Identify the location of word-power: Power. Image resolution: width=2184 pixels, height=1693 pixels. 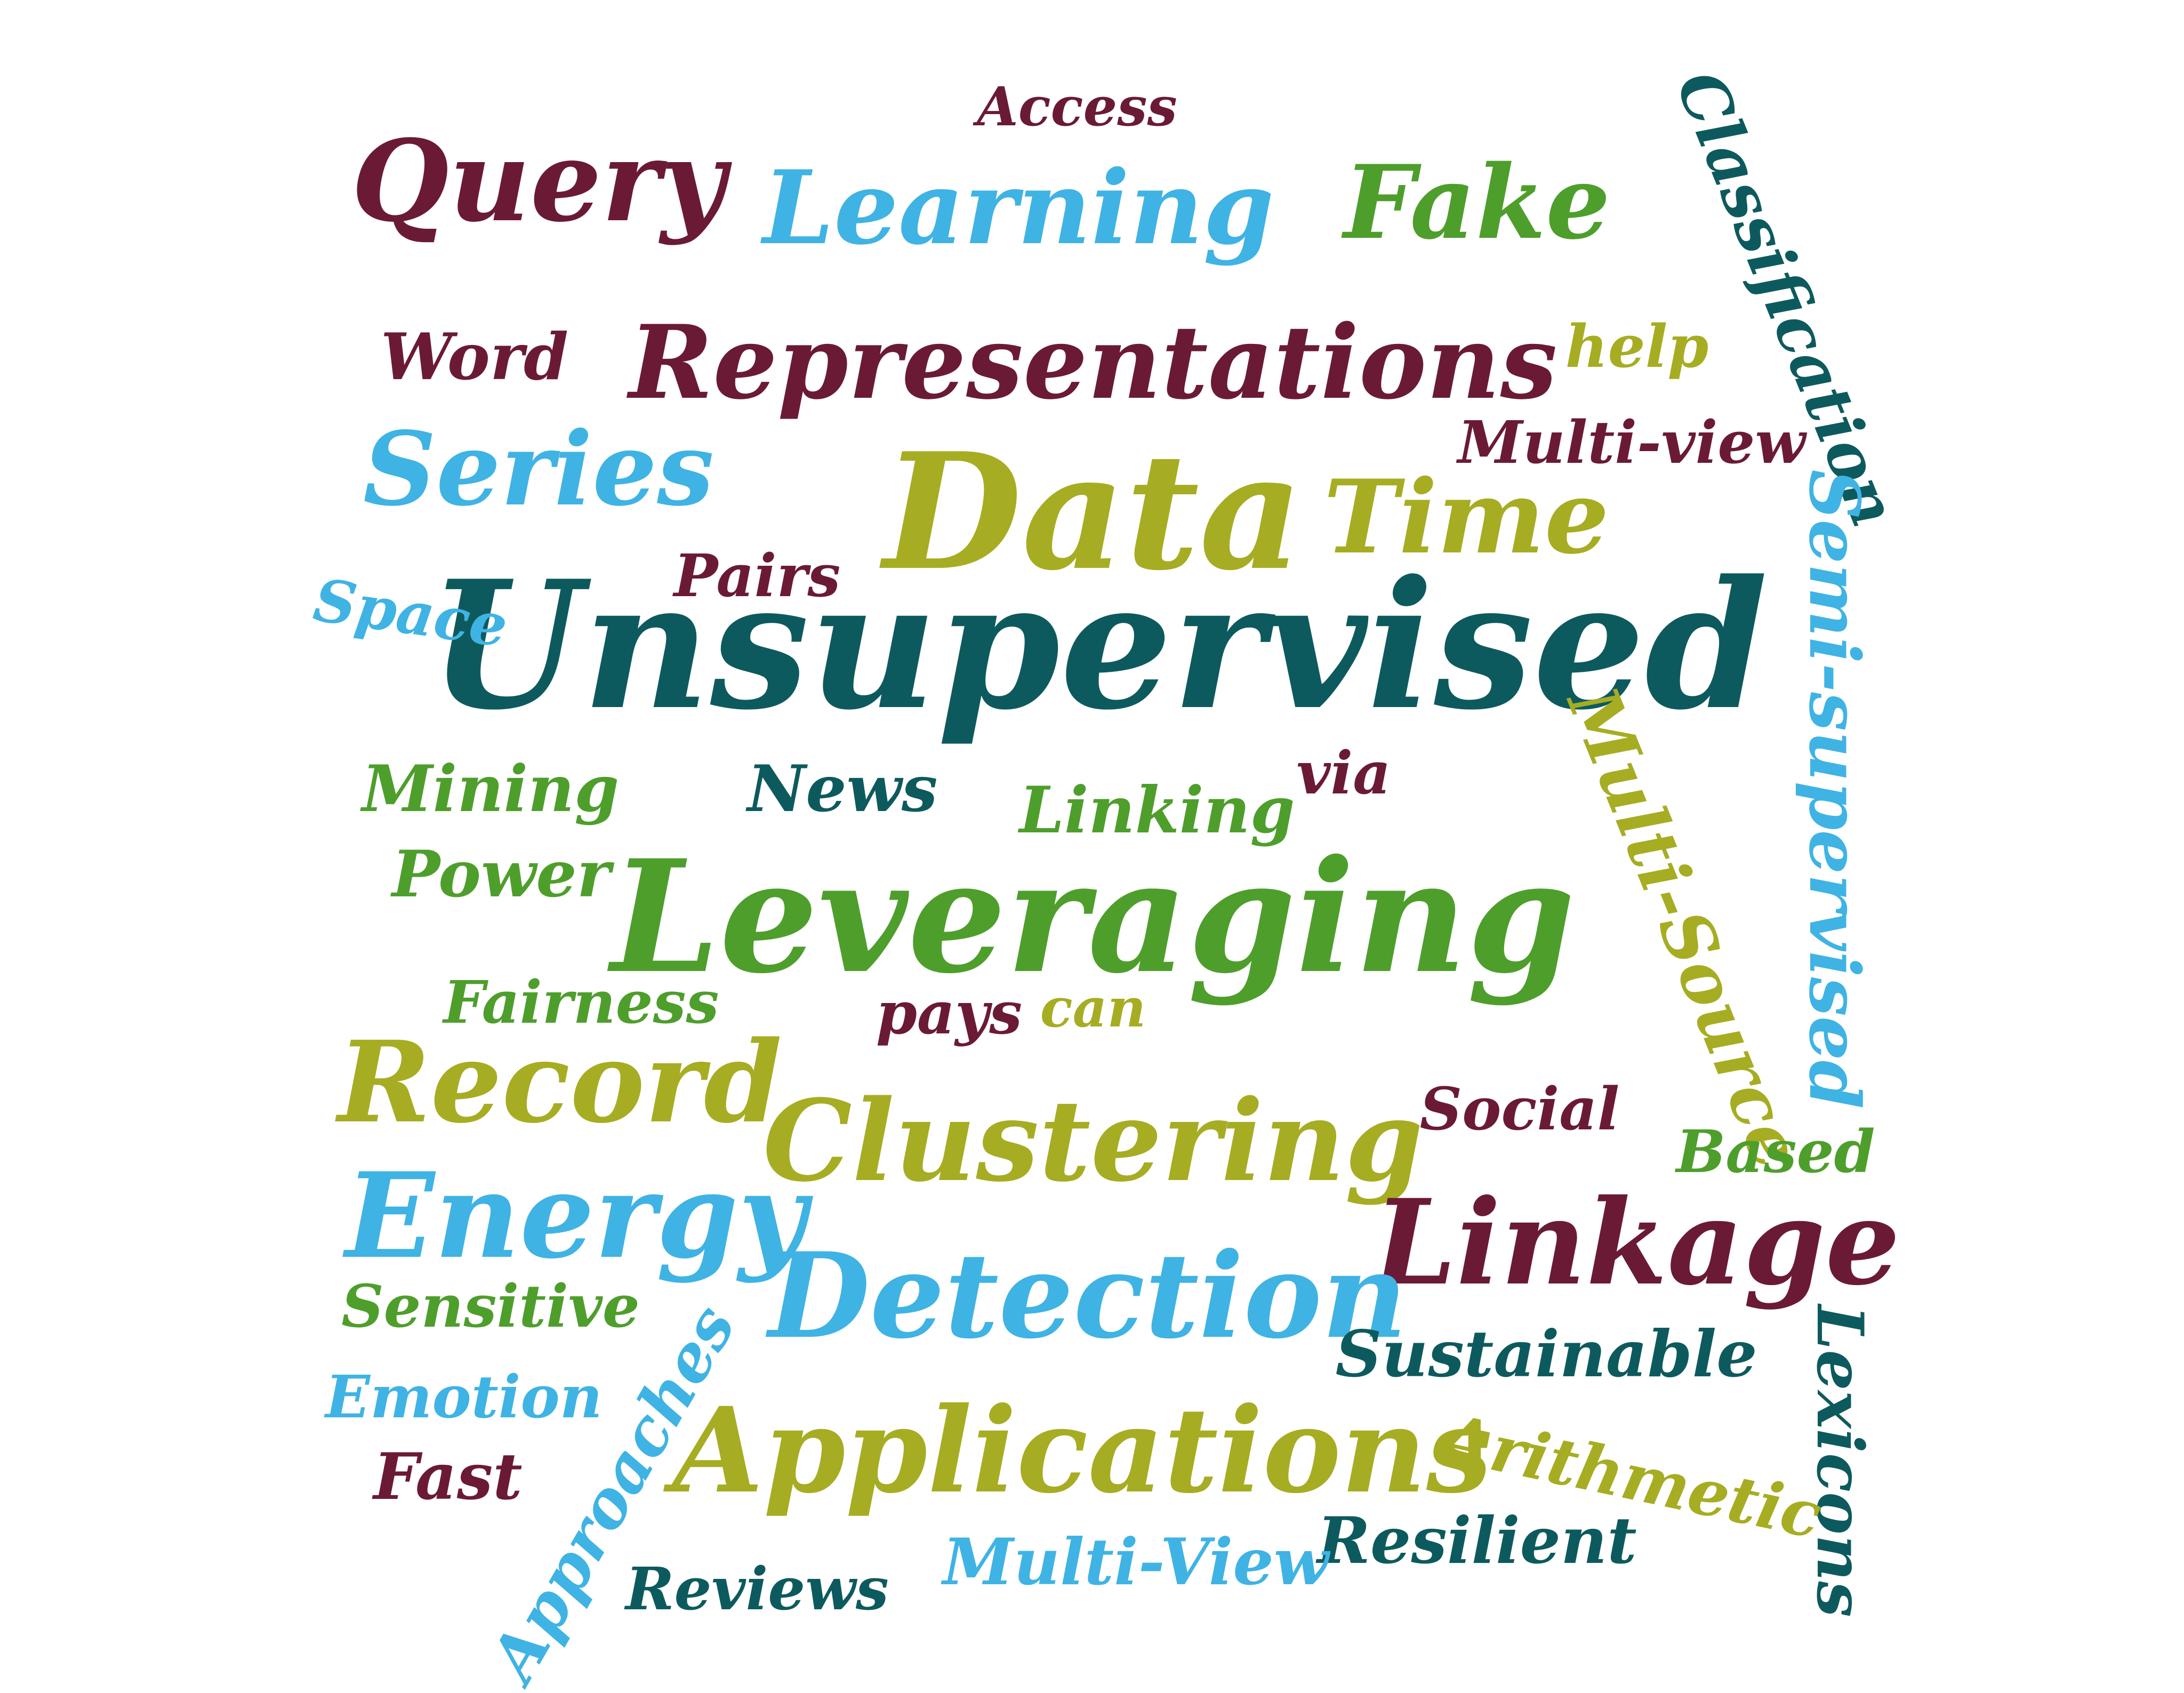
(501, 874).